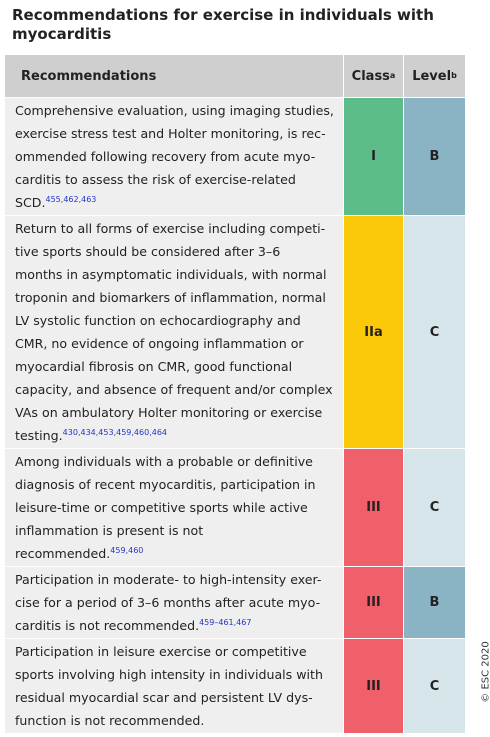 The width and height of the screenshot is (490, 737). What do you see at coordinates (62, 34) in the screenshot?
I see `title-line: myocarditis` at bounding box center [62, 34].